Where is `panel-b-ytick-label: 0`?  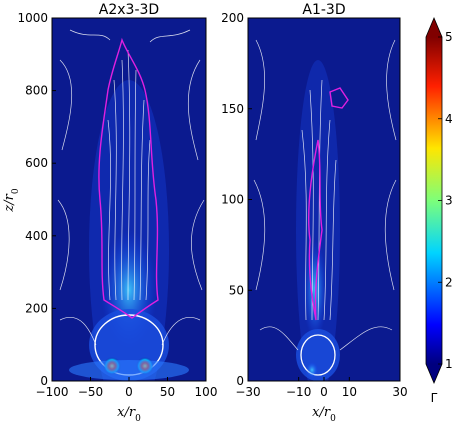 panel-b-ytick-label: 0 is located at coordinates (240, 381).